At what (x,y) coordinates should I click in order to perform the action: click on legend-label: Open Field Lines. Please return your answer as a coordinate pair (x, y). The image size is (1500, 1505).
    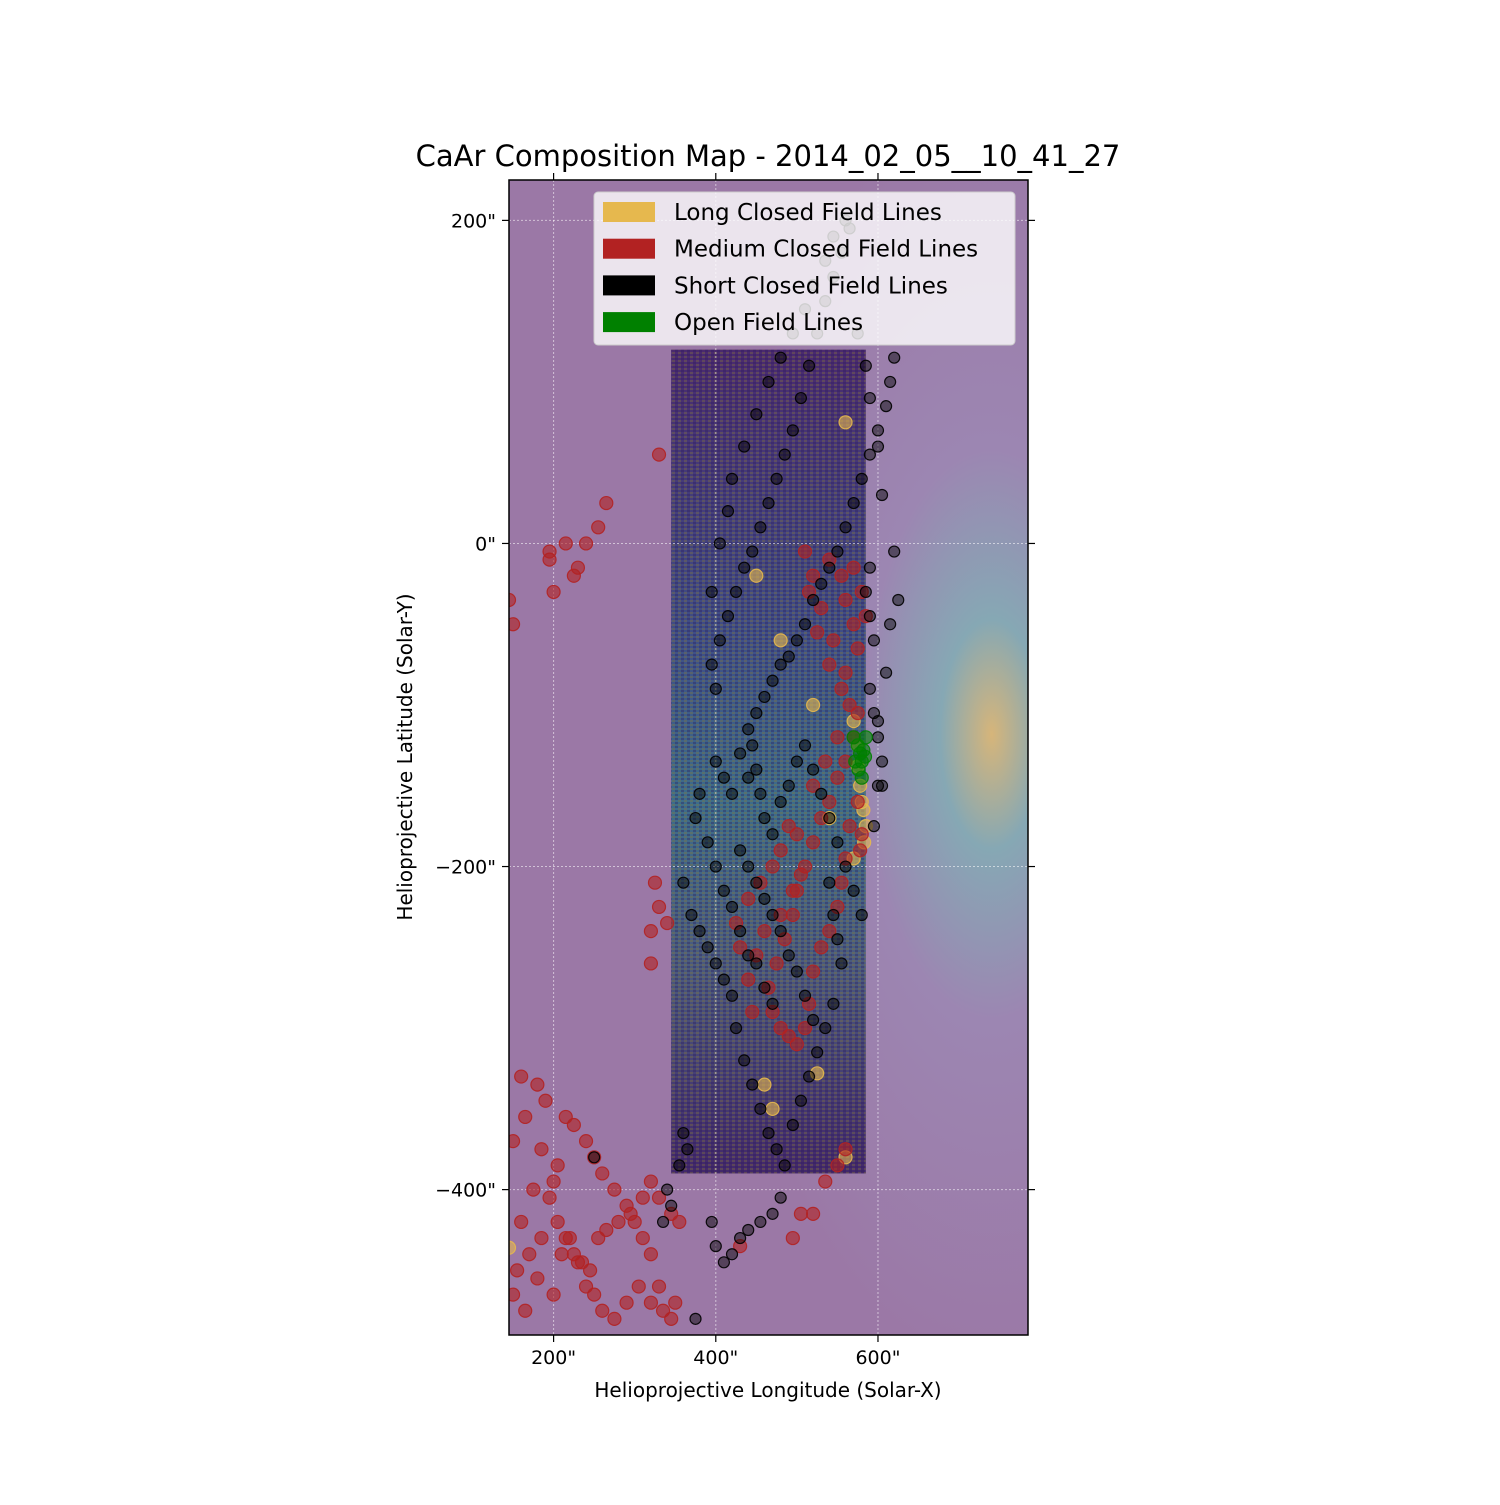
    Looking at the image, I should click on (768, 323).